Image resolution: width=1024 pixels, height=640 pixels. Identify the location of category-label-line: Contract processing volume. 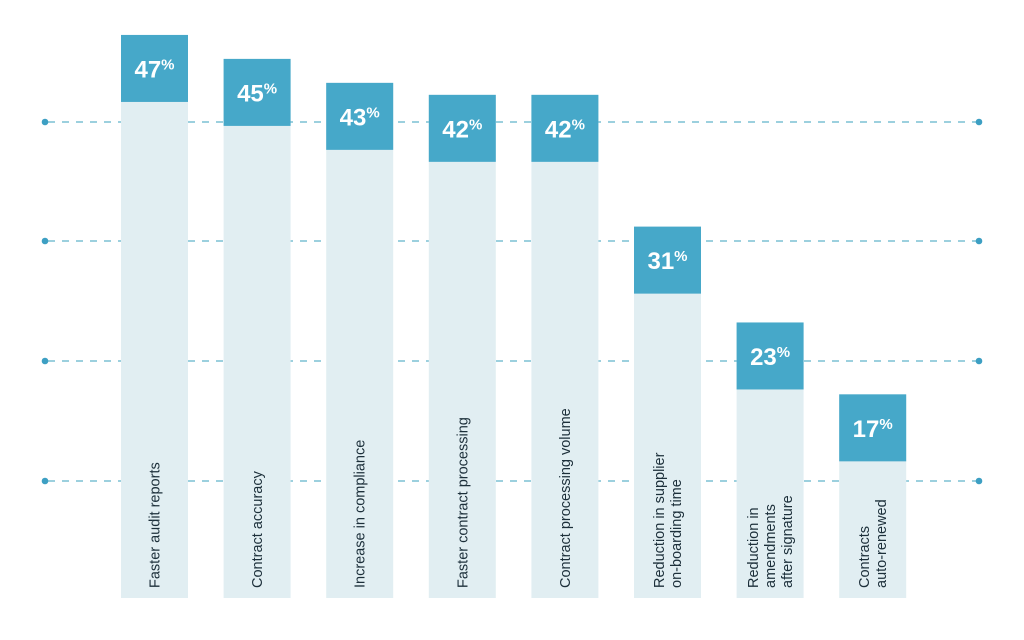
(566, 498).